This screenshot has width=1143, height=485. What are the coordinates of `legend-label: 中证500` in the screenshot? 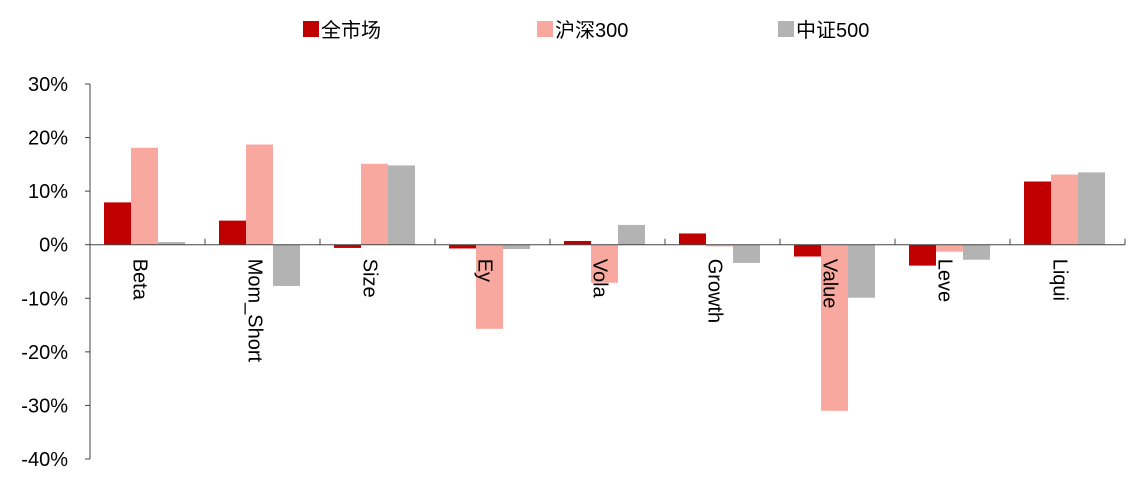 It's located at (832, 30).